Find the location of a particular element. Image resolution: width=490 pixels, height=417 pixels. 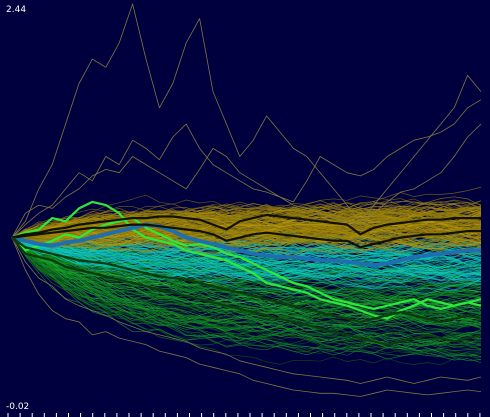

y-max-label: 2.44 is located at coordinates (16, 10).